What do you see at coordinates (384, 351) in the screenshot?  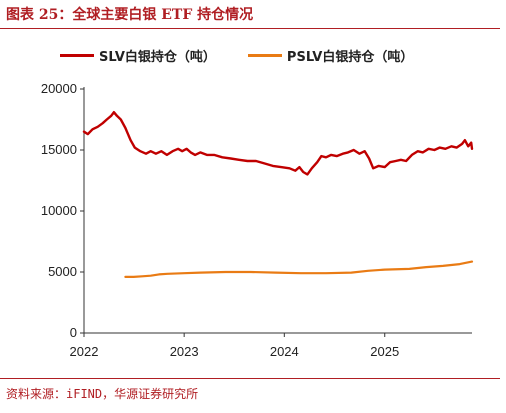 I see `x-tick-label: 2025` at bounding box center [384, 351].